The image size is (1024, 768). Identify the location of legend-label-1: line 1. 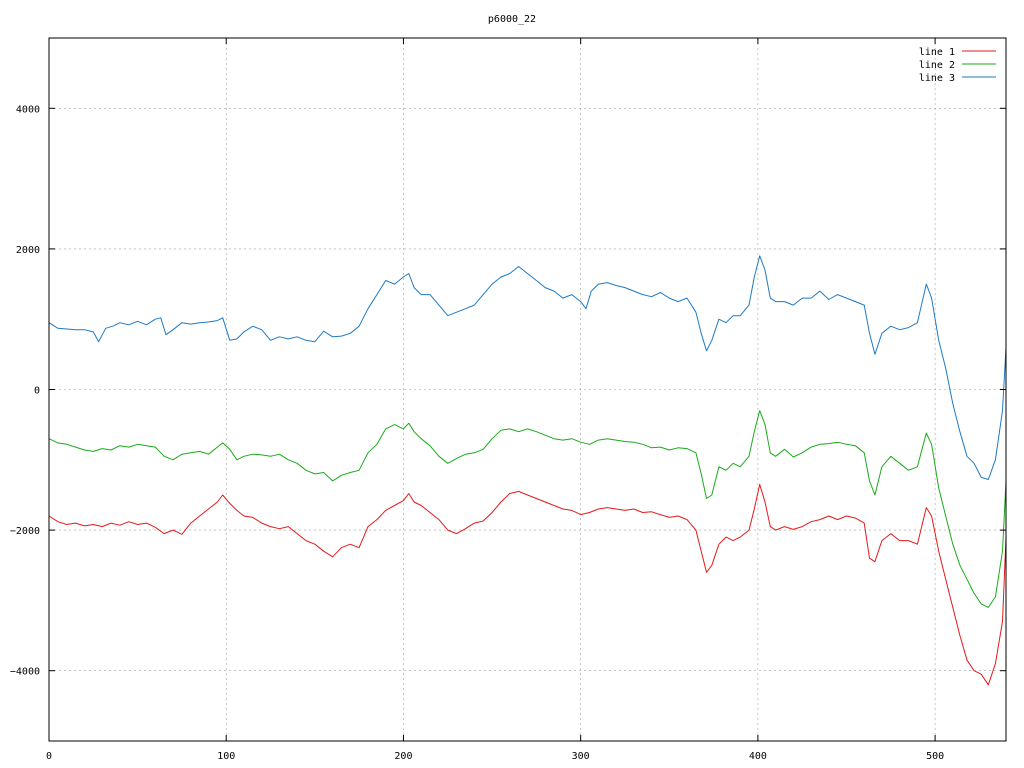
(937, 52).